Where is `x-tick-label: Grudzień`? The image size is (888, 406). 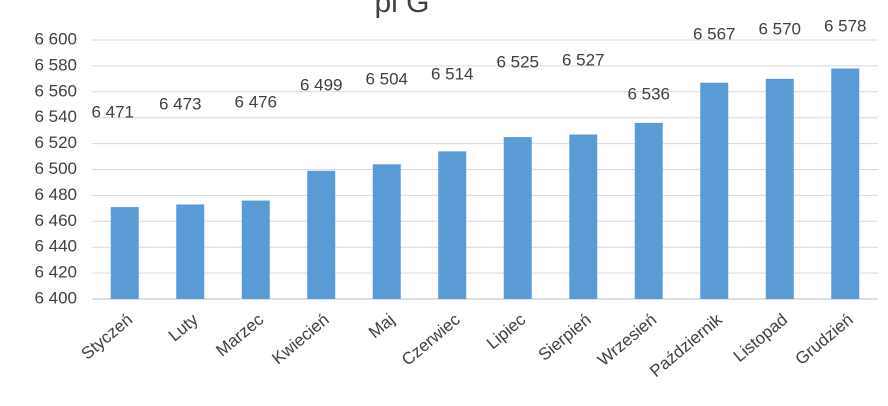
x-tick-label: Grudzień is located at coordinates (824, 339).